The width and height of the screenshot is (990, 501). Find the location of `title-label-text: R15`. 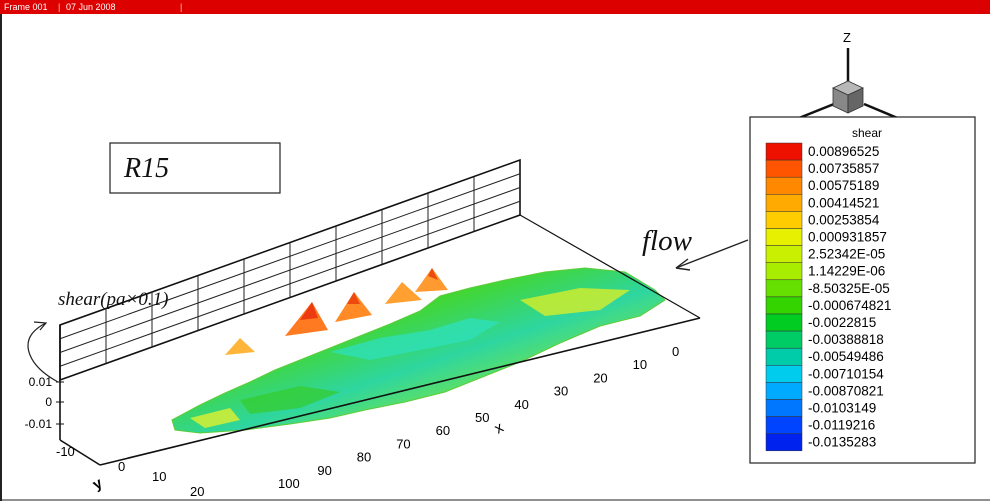

title-label-text: R15 is located at coordinates (146, 168).